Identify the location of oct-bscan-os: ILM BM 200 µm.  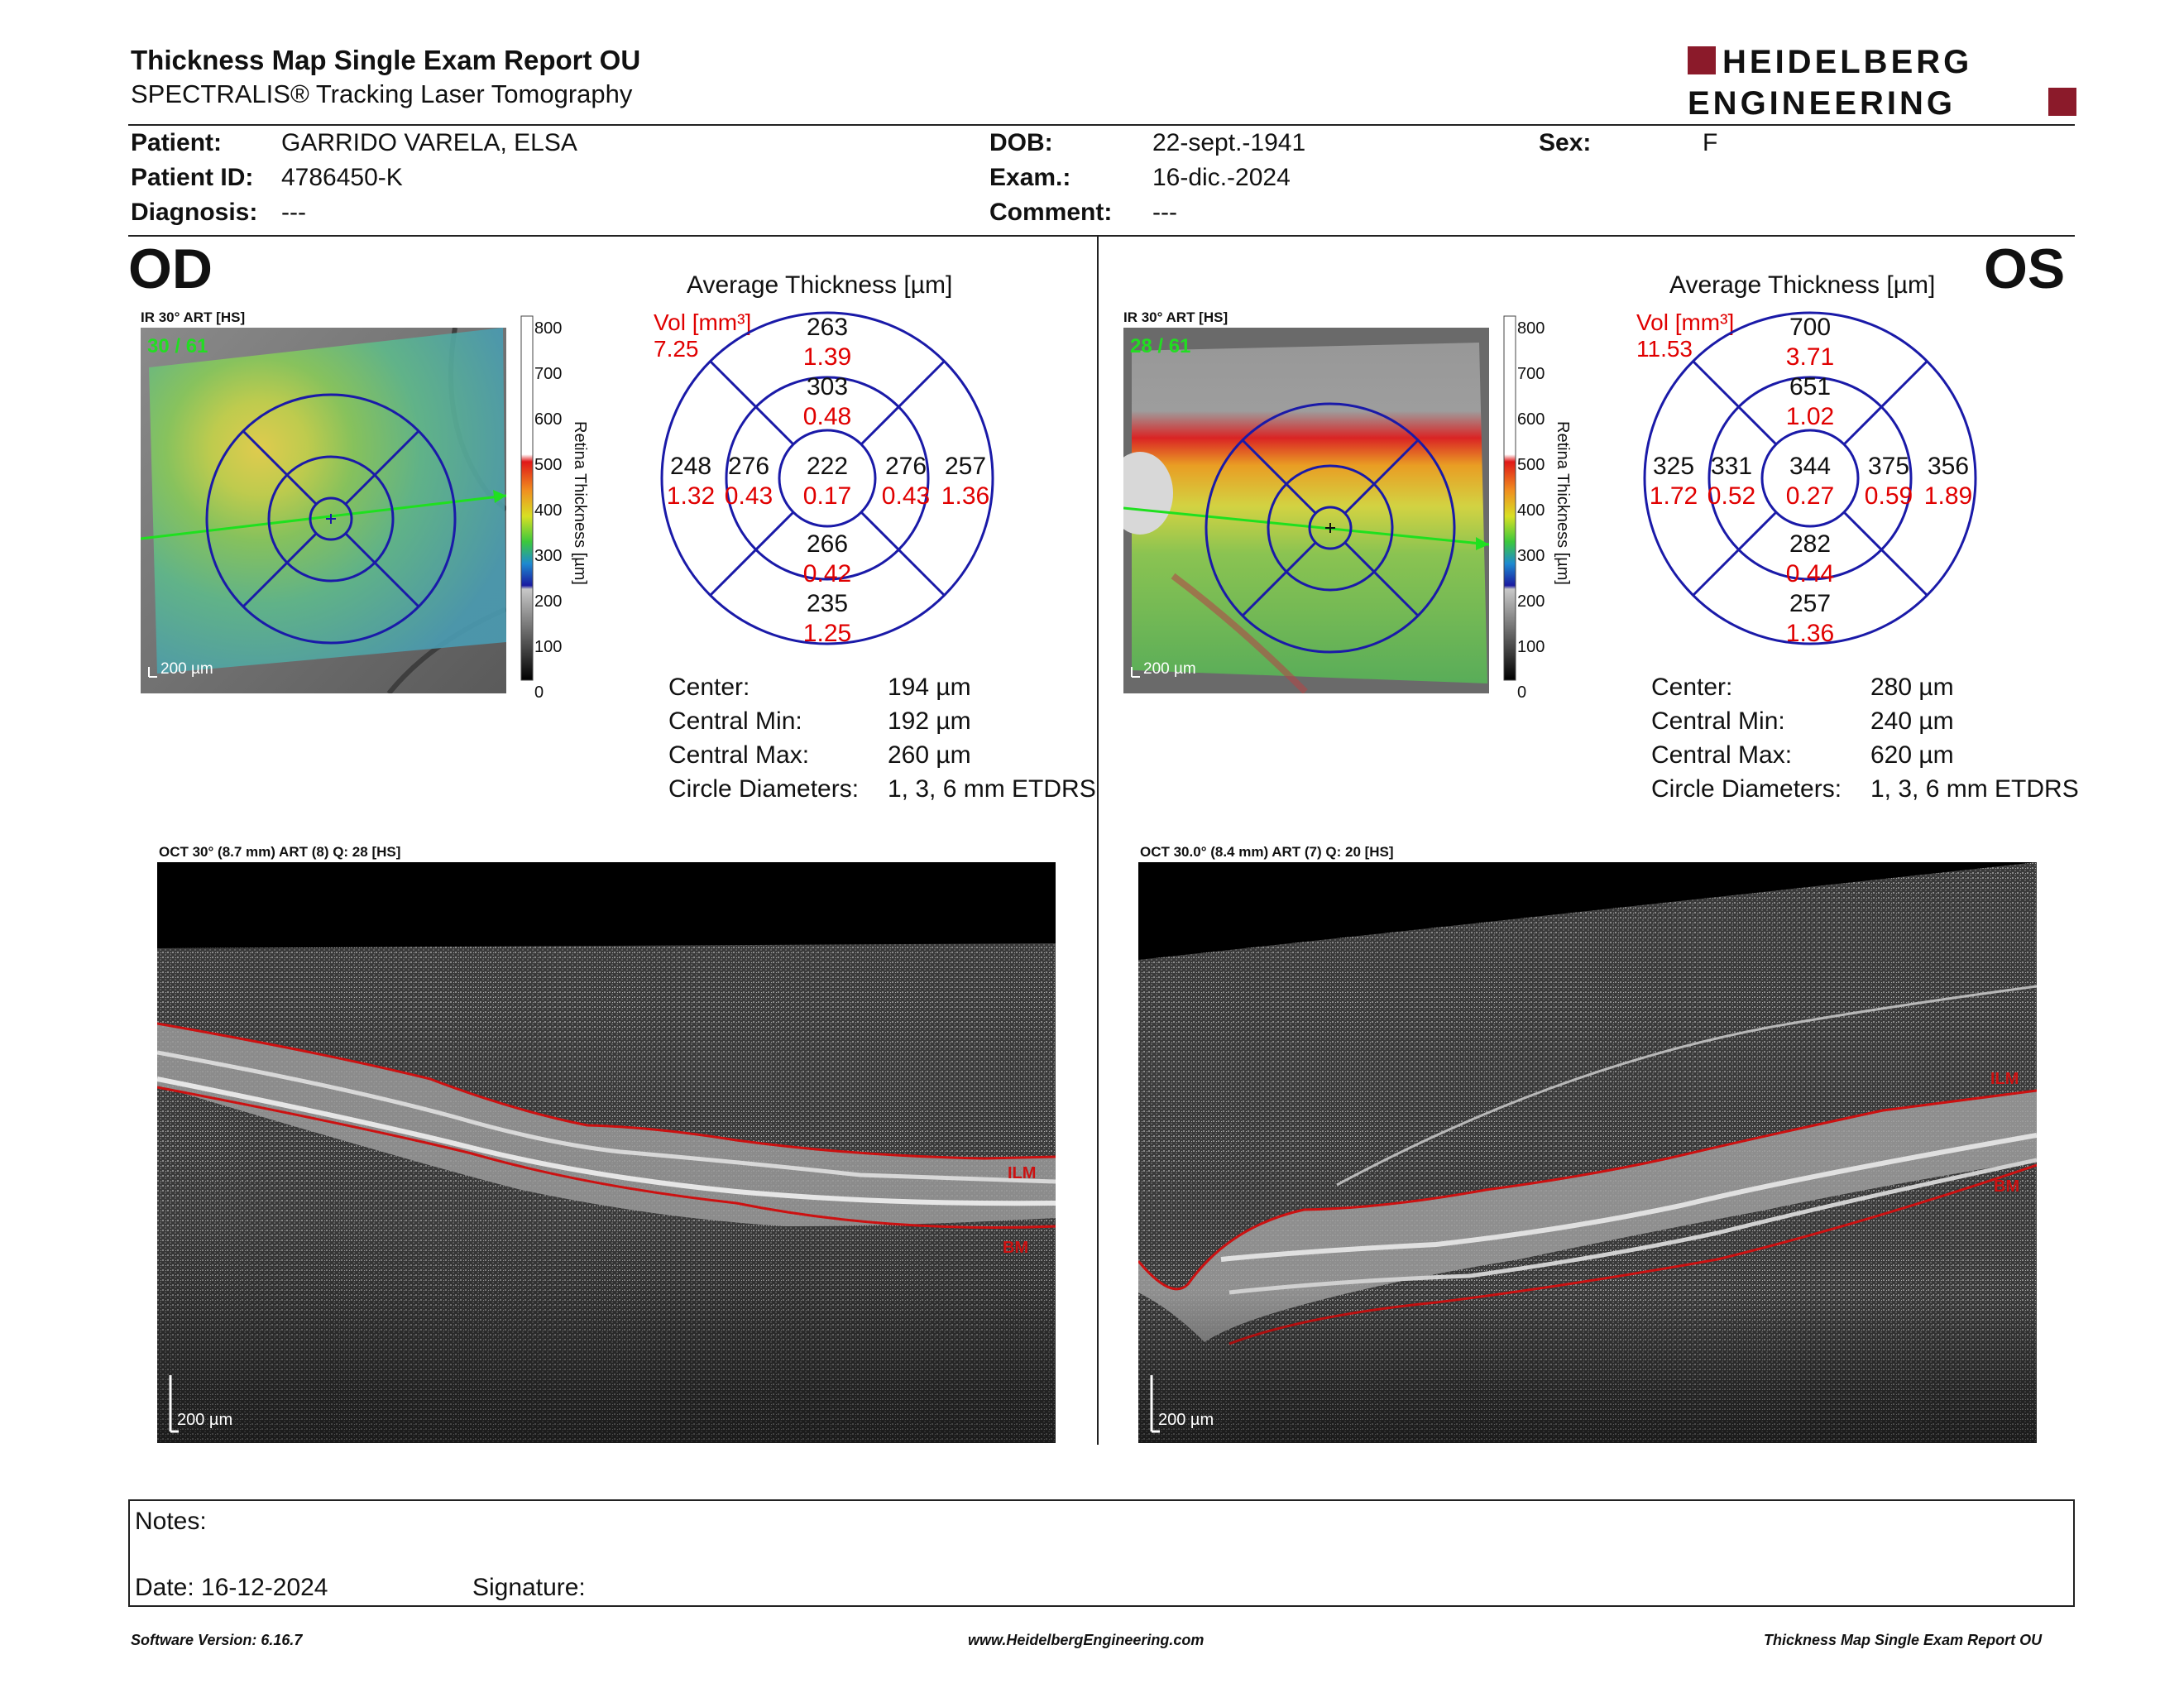
(1587, 1152).